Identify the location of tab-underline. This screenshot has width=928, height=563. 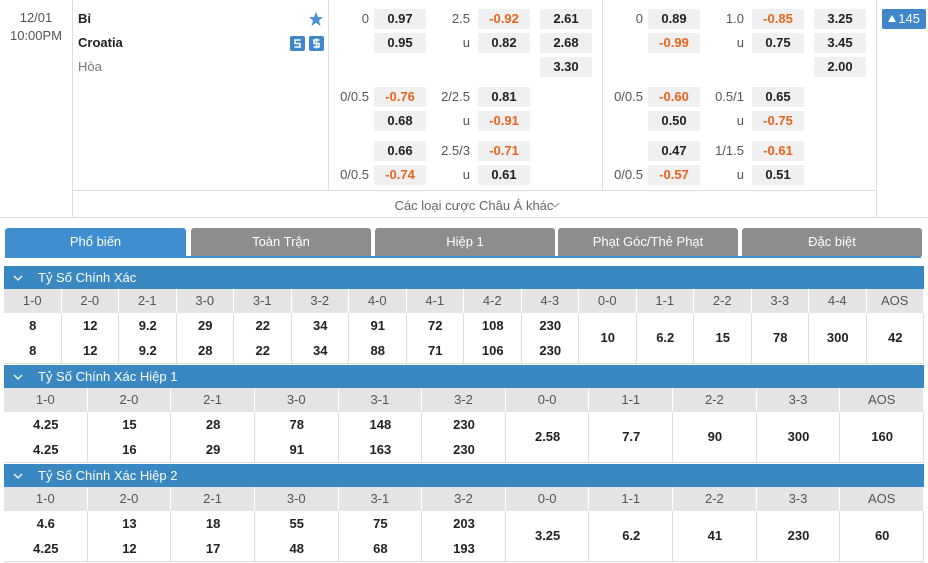
(463, 257).